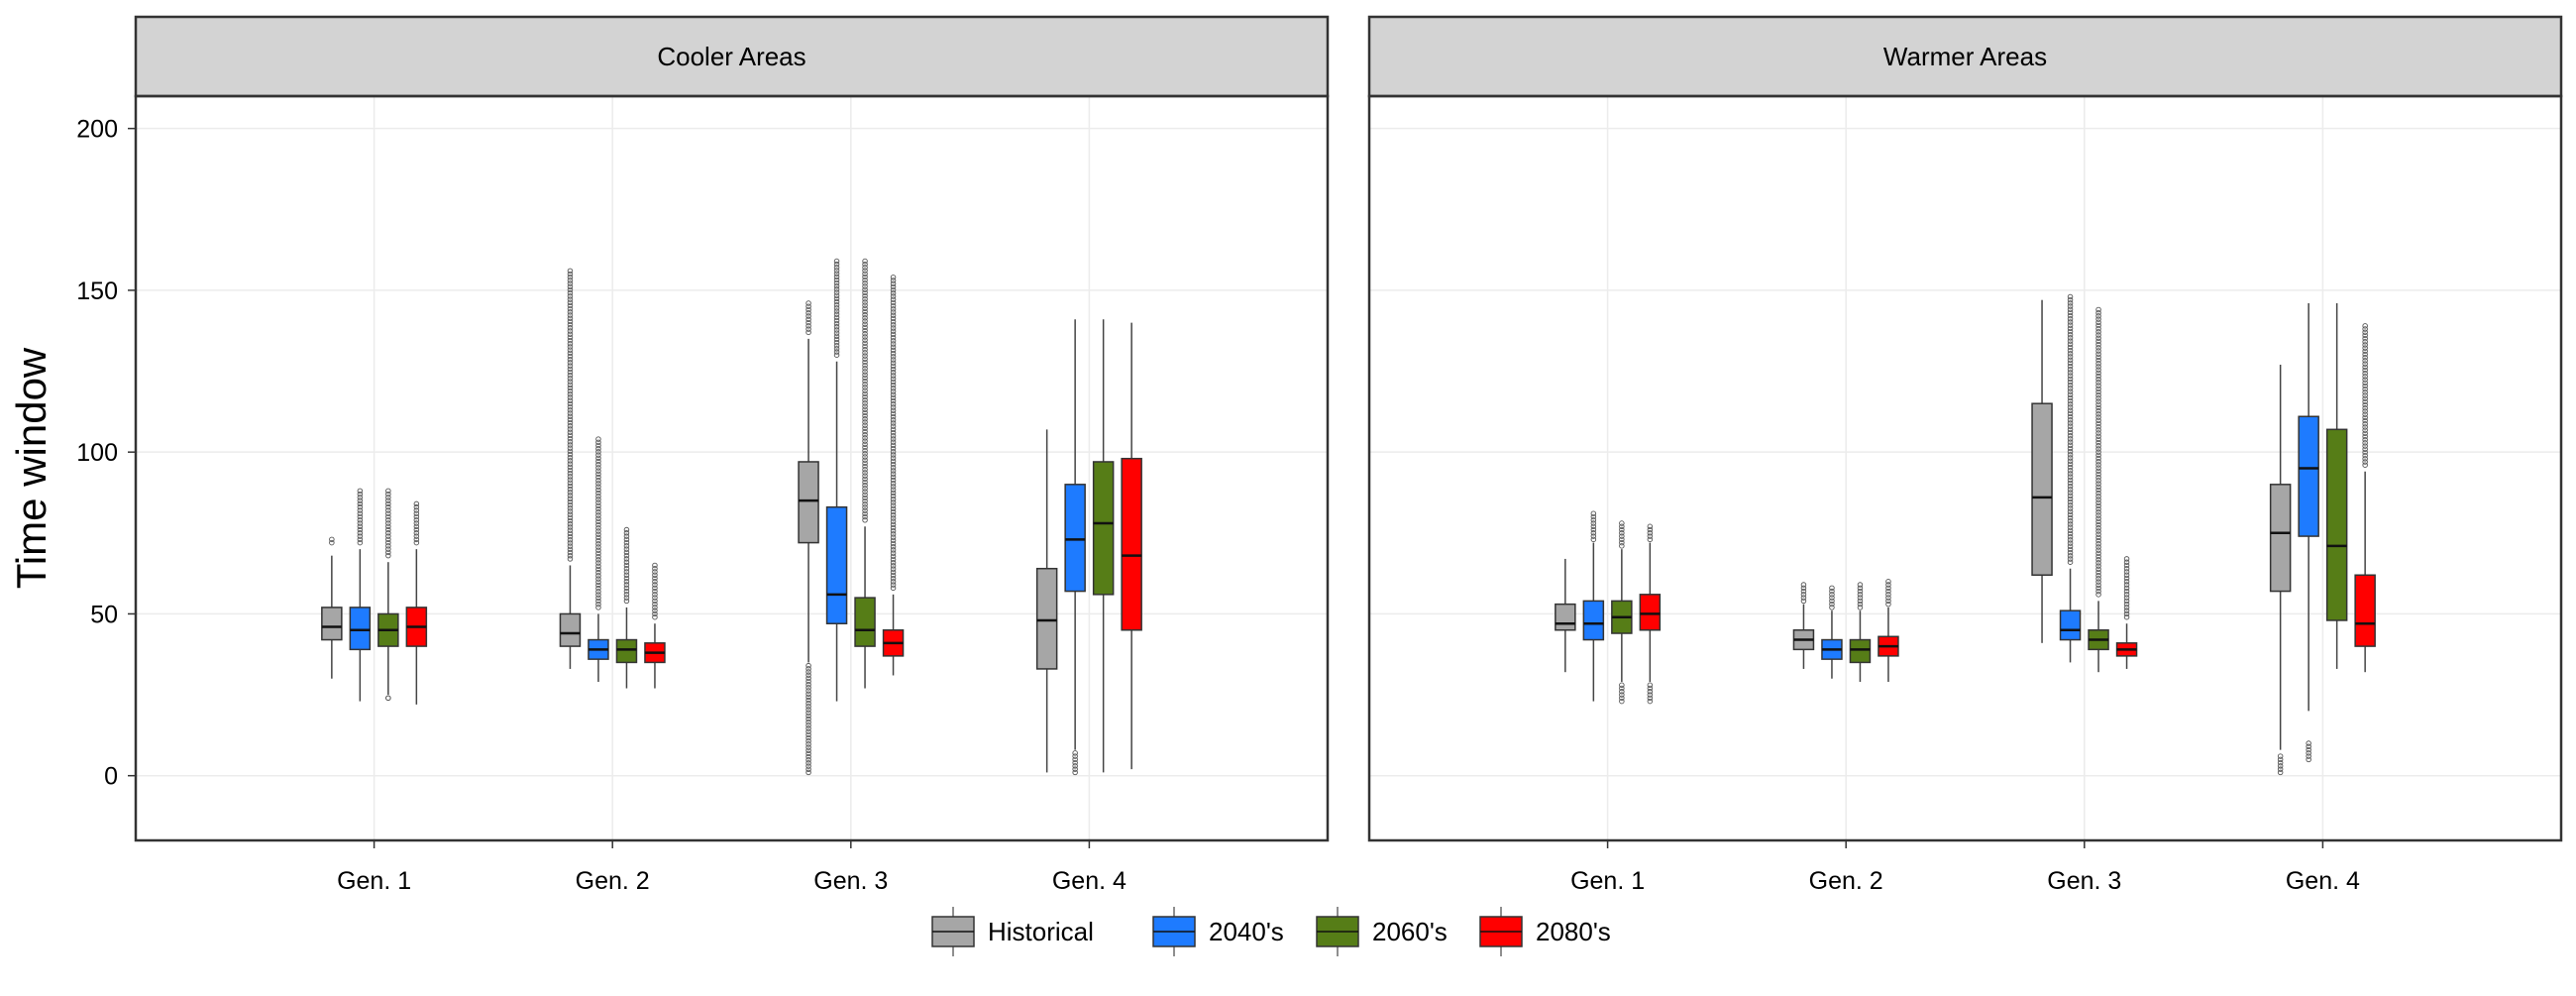 The width and height of the screenshot is (2576, 996). Describe the element at coordinates (1103, 546) in the screenshot. I see `box-gen-4-2060-s` at that location.